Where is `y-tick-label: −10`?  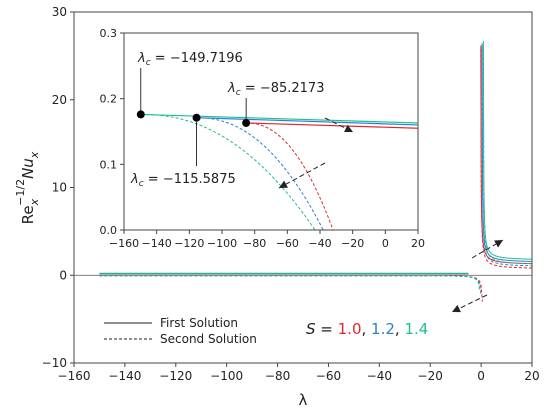 y-tick-label: −10 is located at coordinates (54, 363).